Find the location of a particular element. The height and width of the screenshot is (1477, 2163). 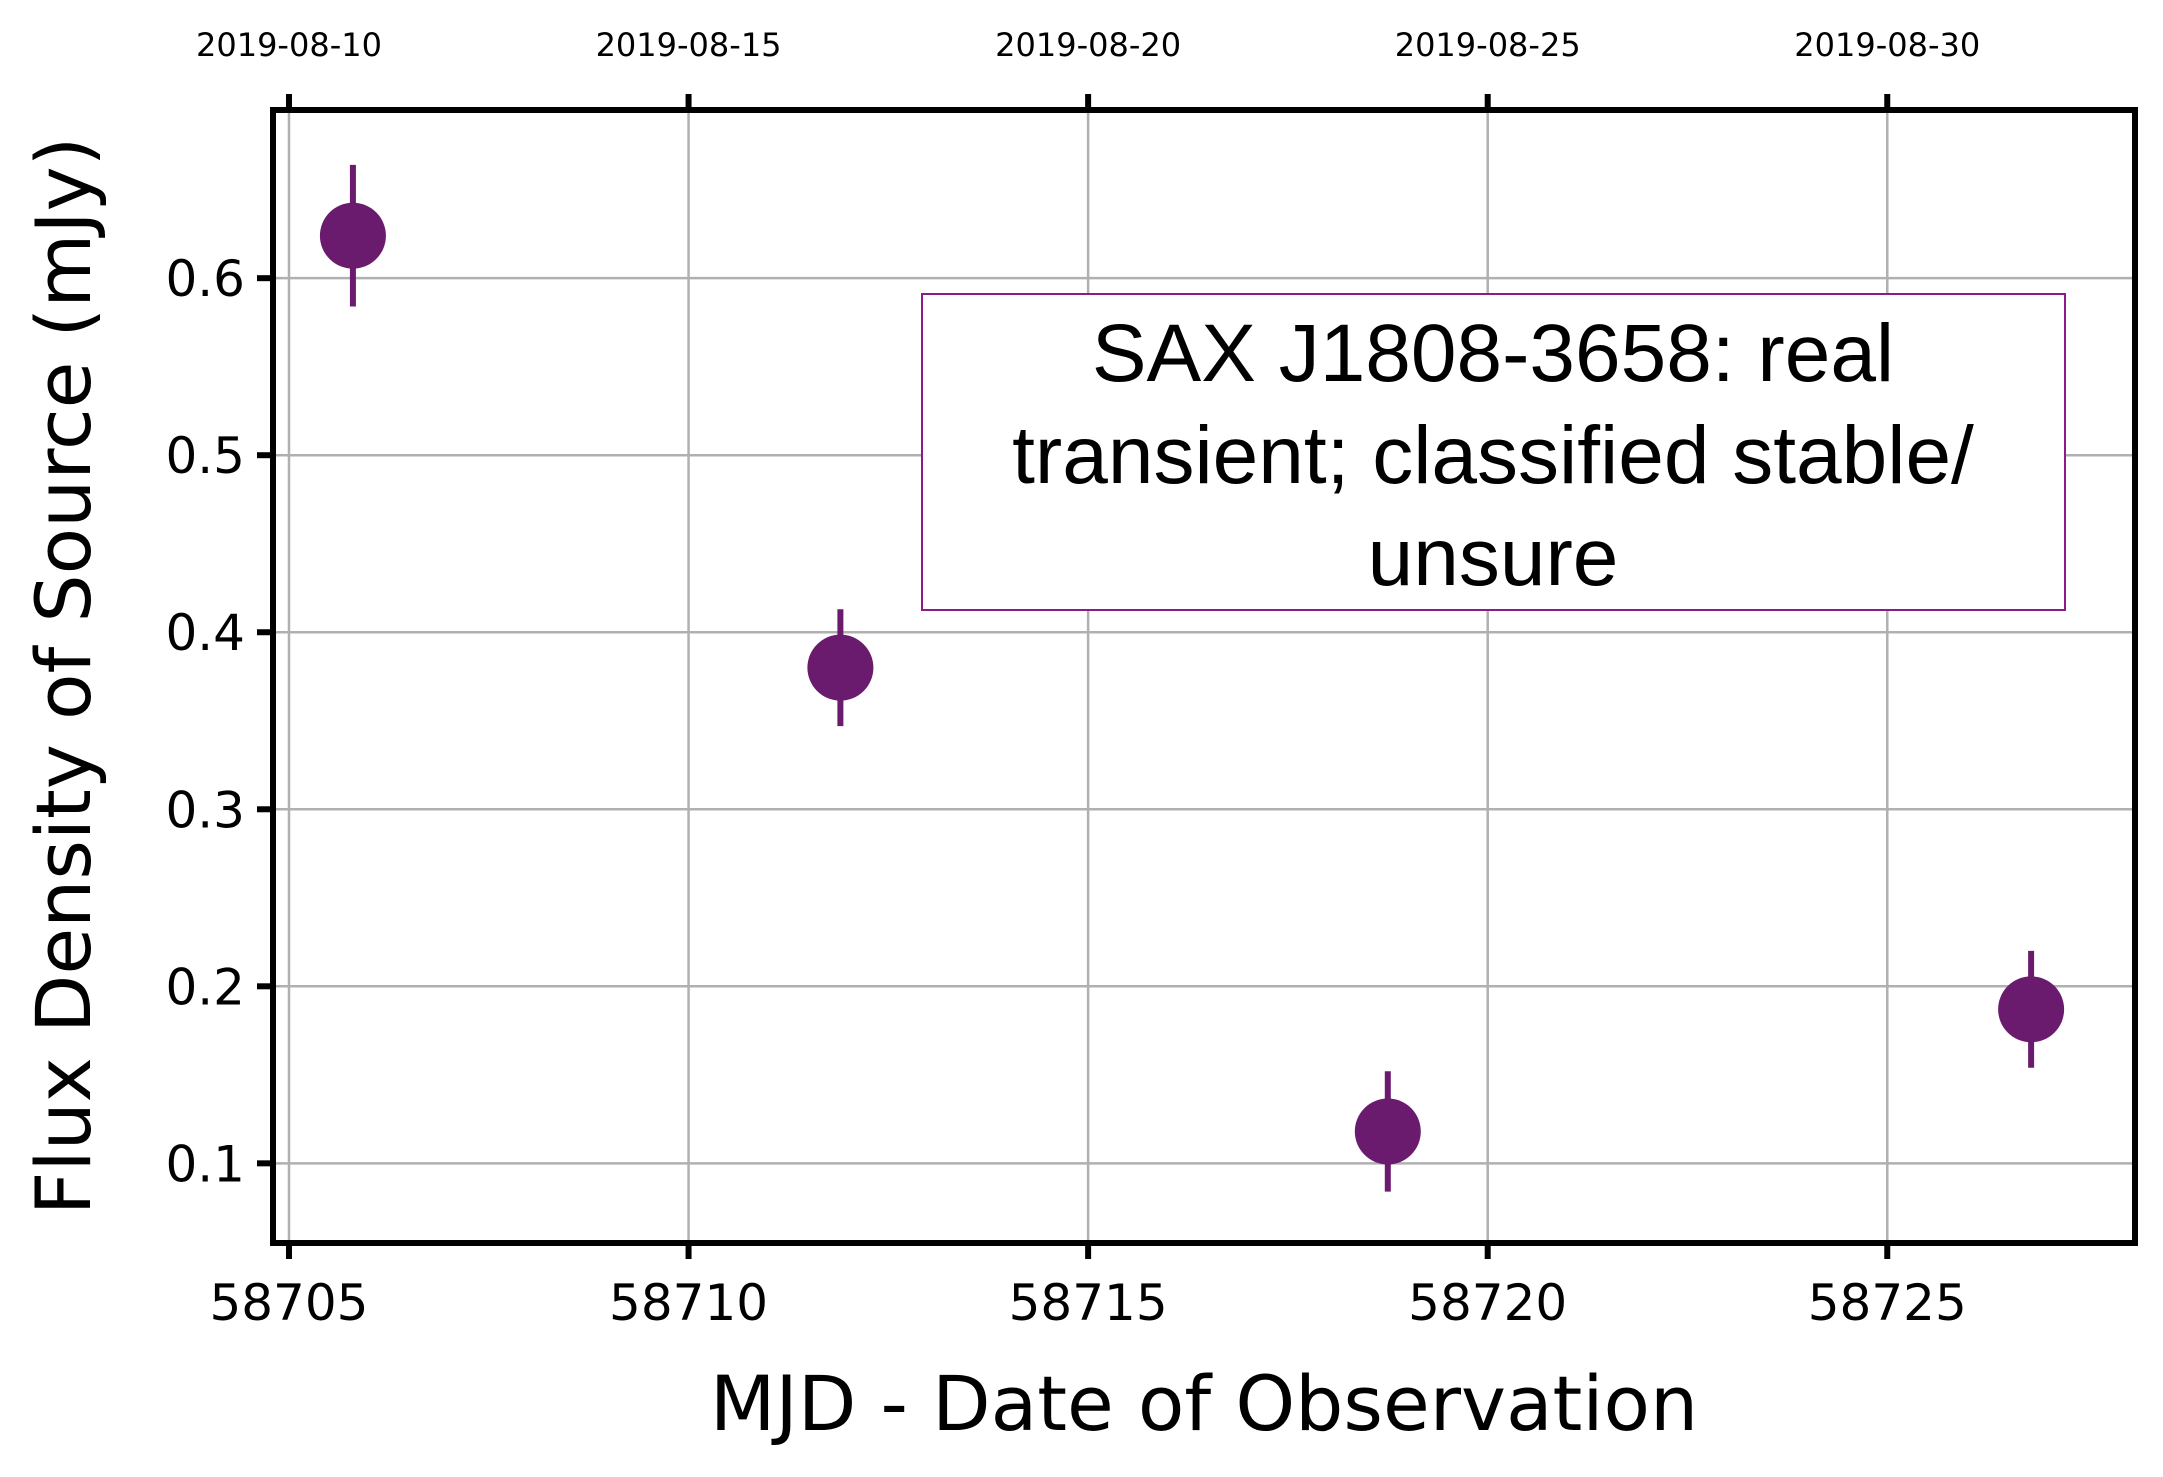

y-axis-label: Flux Density of Source (mJy) is located at coordinates (63, 676).